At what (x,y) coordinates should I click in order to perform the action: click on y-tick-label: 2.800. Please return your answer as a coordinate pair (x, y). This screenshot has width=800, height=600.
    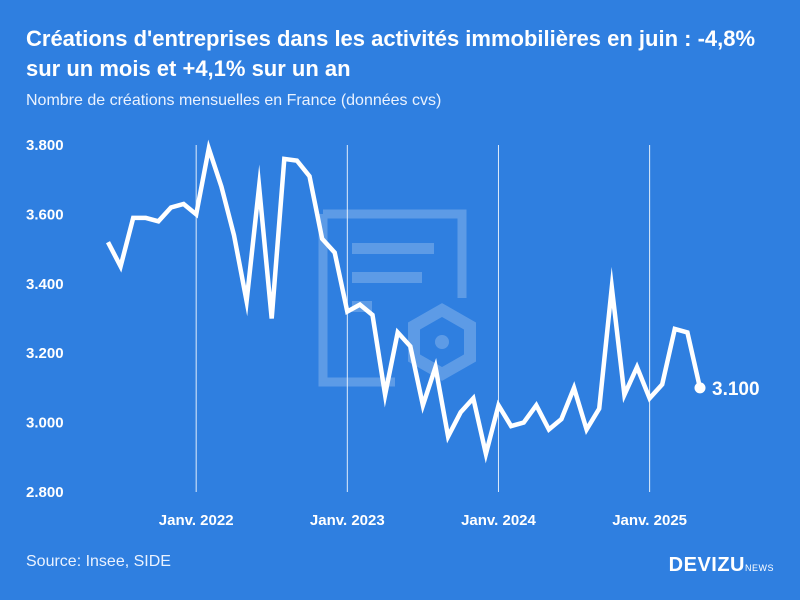
    Looking at the image, I should click on (45, 492).